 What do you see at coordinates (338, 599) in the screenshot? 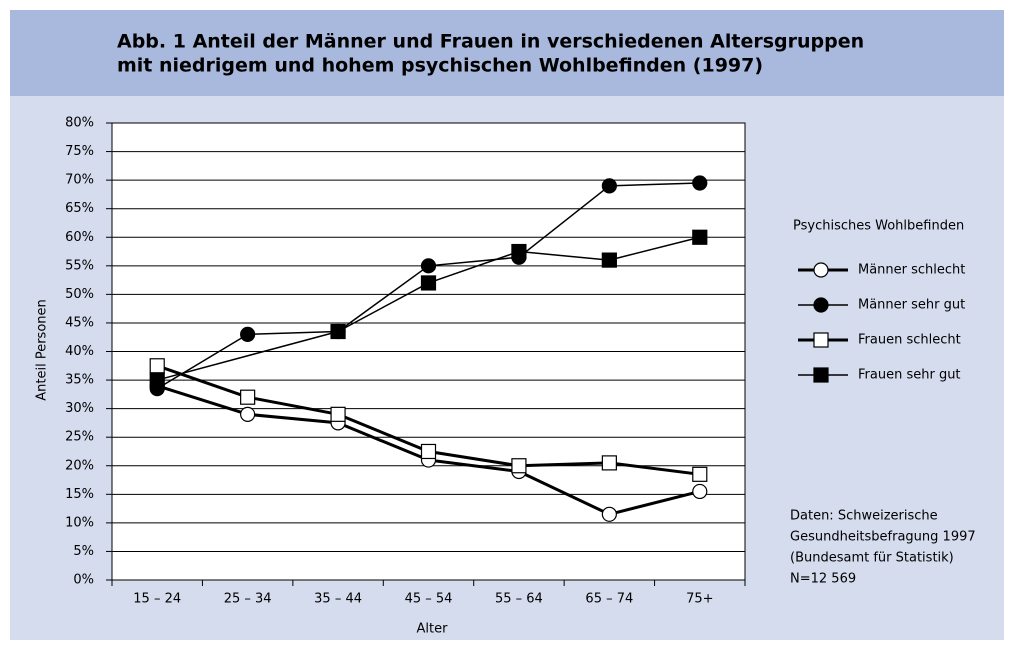
I see `x-tick-label: 35 – 44` at bounding box center [338, 599].